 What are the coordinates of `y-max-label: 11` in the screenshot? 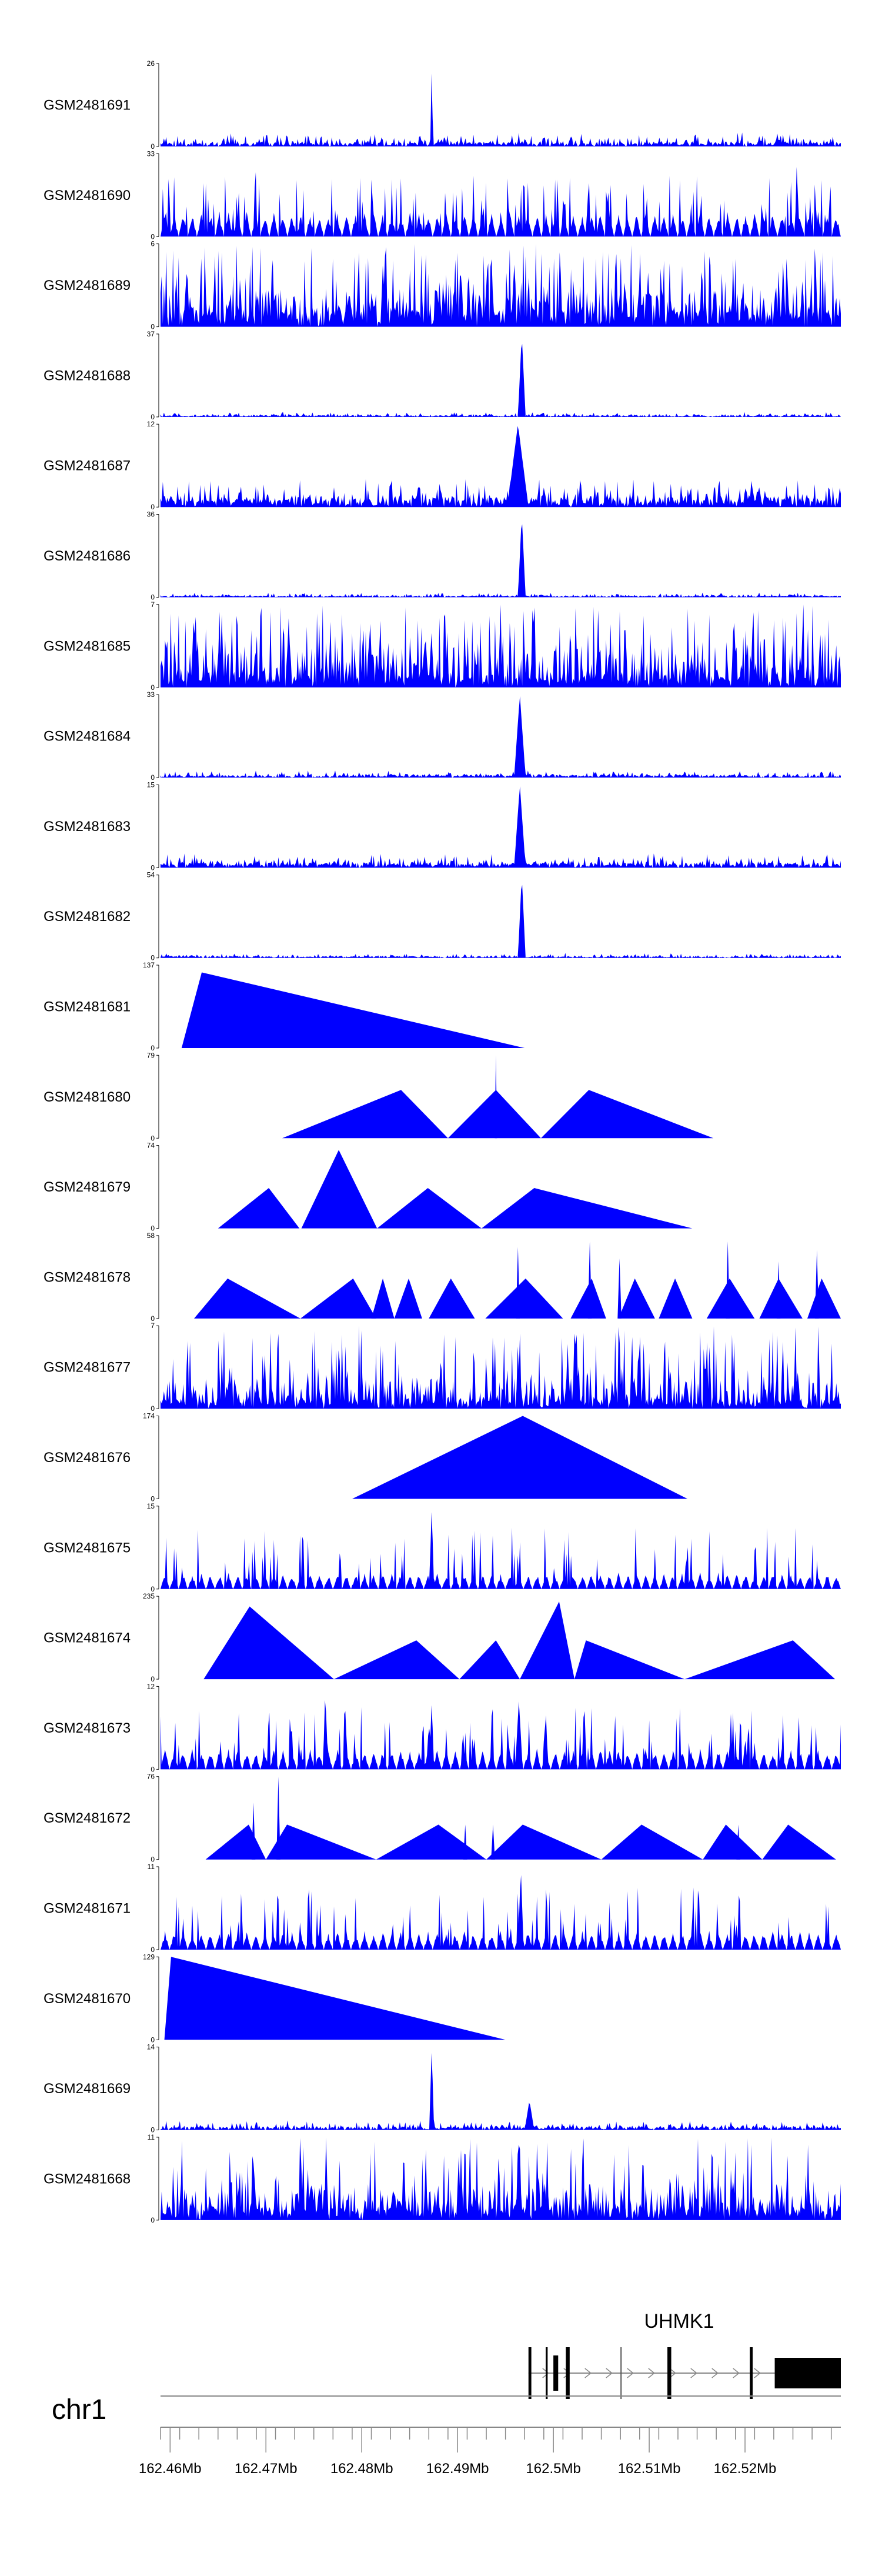 It's located at (151, 2137).